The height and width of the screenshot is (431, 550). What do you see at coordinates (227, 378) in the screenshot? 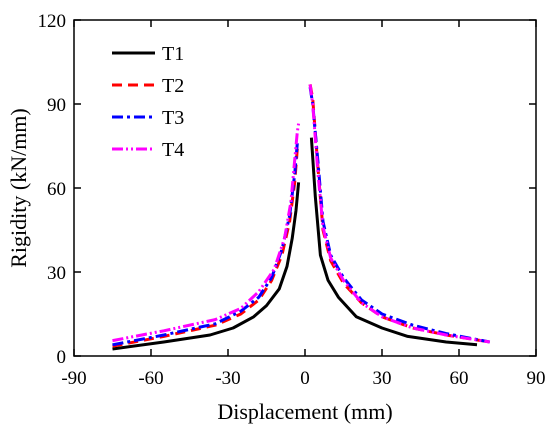
I see `x-tick-label: -30` at bounding box center [227, 378].